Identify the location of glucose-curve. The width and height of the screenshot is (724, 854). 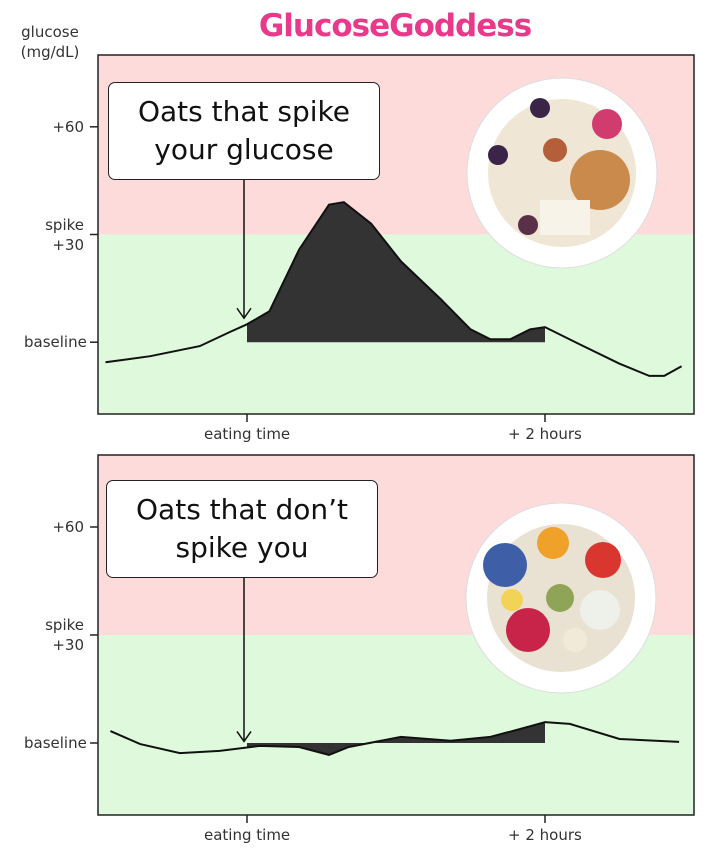
(395, 738).